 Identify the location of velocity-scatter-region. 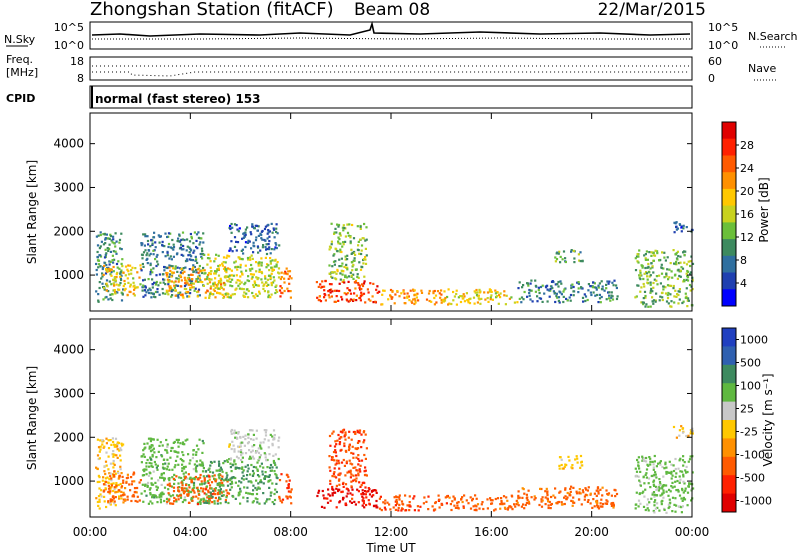
(571, 462).